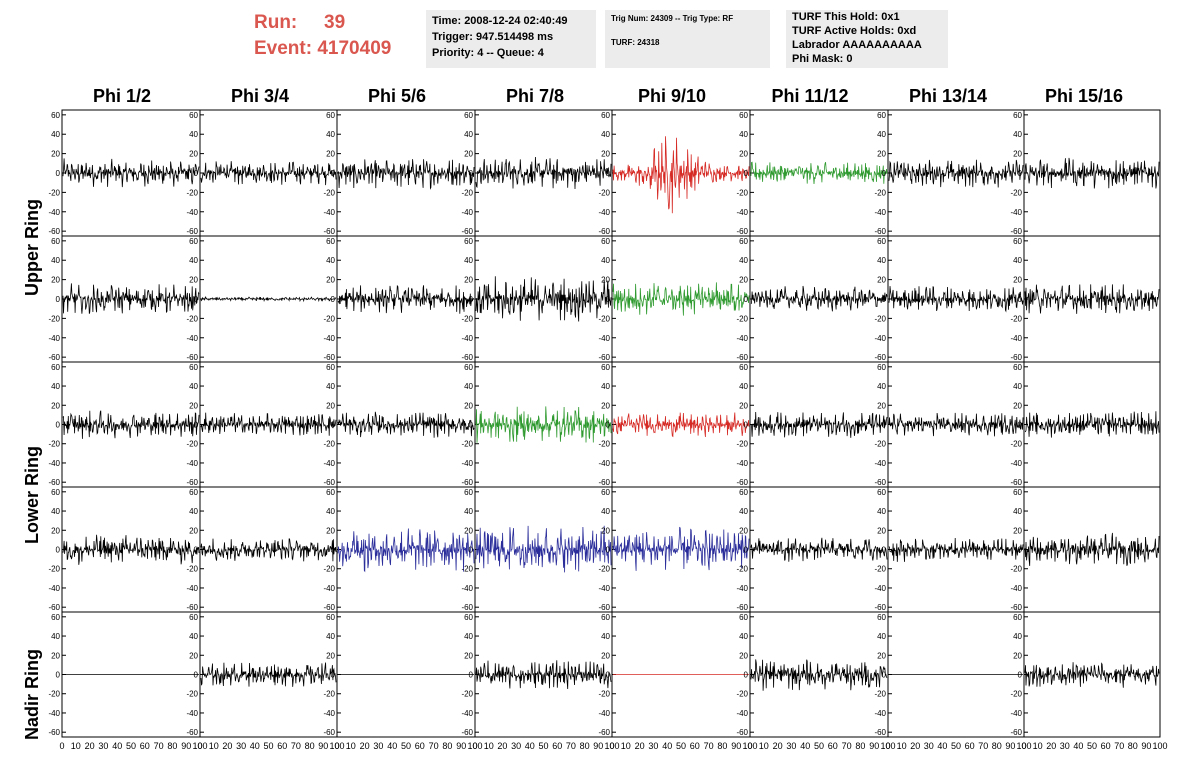 This screenshot has height=772, width=1196. Describe the element at coordinates (260, 96) in the screenshot. I see `column-header-phi-3-4: Phi 3/4` at that location.